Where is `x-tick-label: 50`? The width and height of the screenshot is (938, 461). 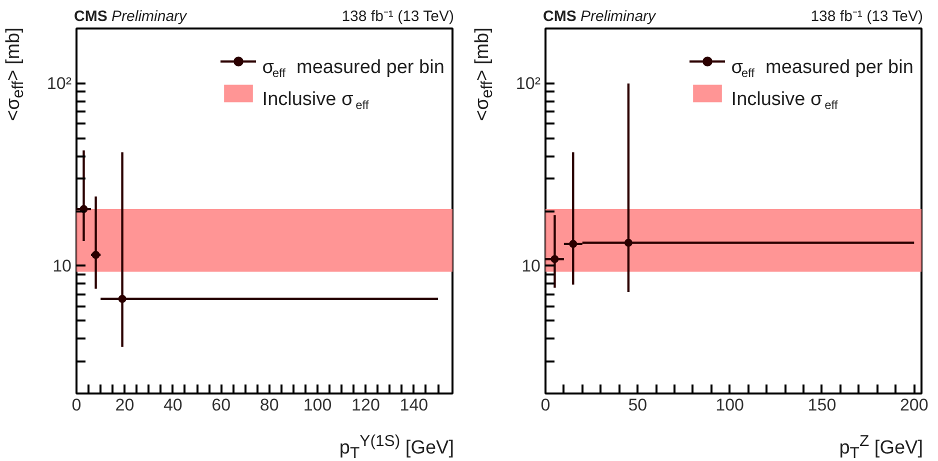 x-tick-label: 50 is located at coordinates (638, 405).